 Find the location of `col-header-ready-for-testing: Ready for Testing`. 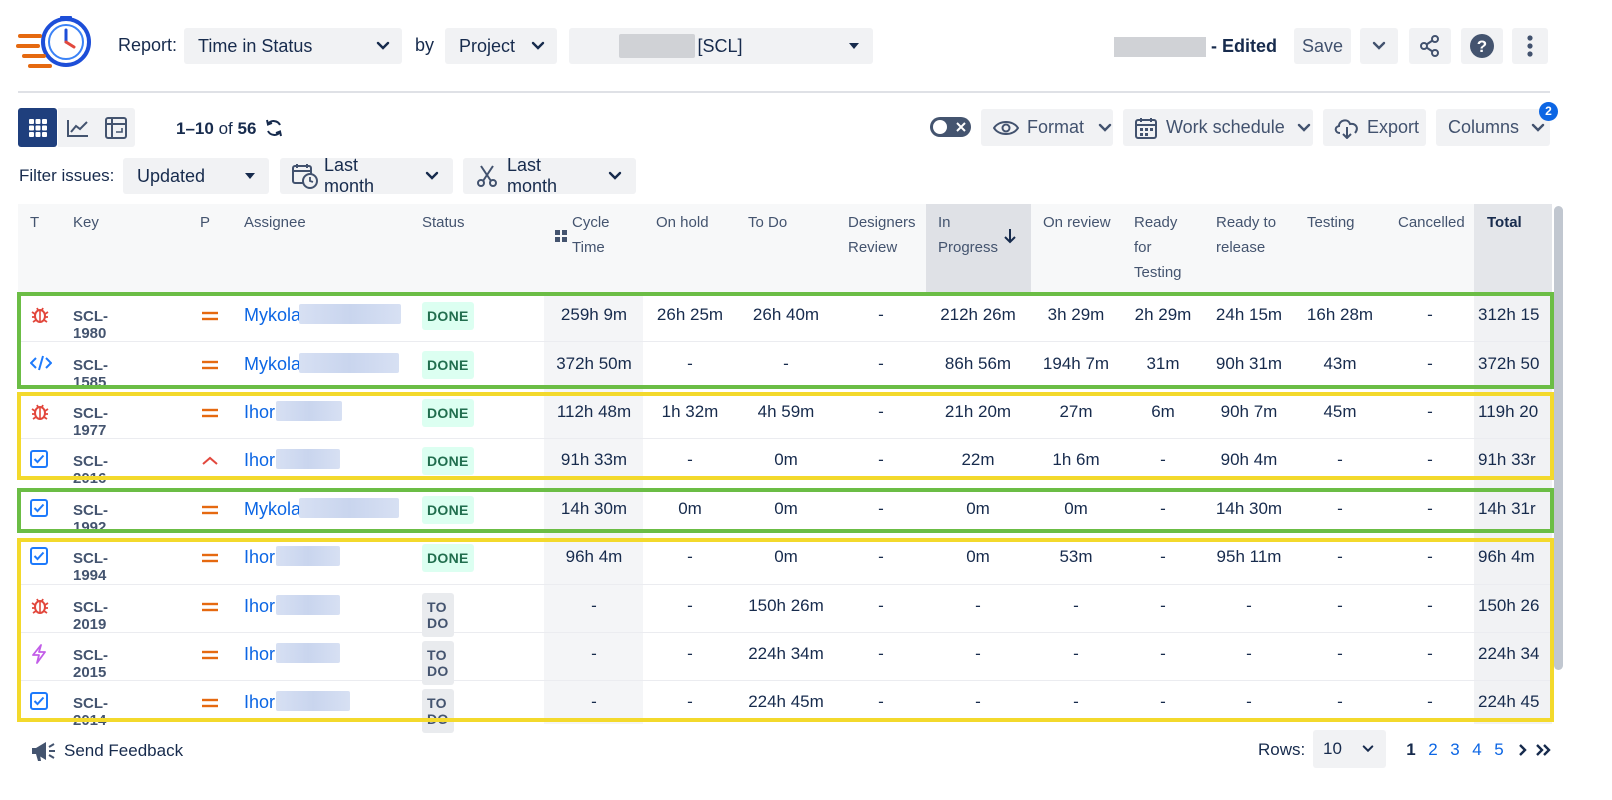

col-header-ready-for-testing: Ready for Testing is located at coordinates (1158, 247).